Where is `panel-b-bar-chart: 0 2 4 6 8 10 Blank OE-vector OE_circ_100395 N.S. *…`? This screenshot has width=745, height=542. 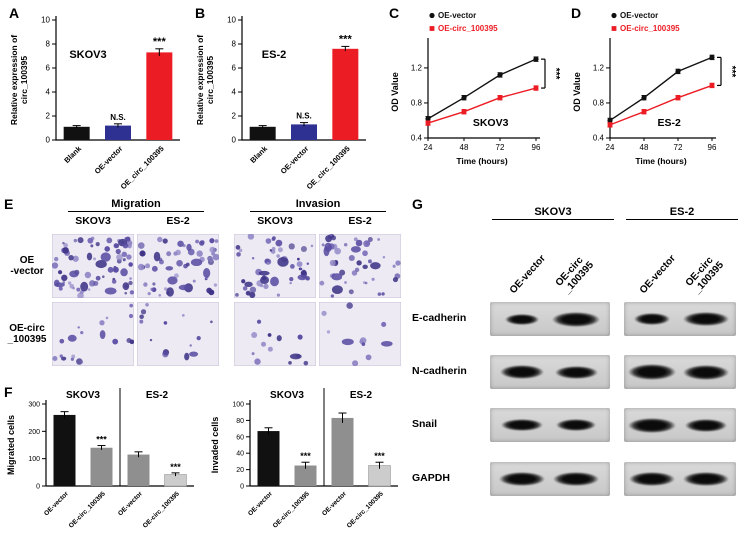
panel-b-bar-chart: 0 2 4 6 8 10 Blank OE-vector OE_circ_100395 N.S. *… is located at coordinates (283, 100).